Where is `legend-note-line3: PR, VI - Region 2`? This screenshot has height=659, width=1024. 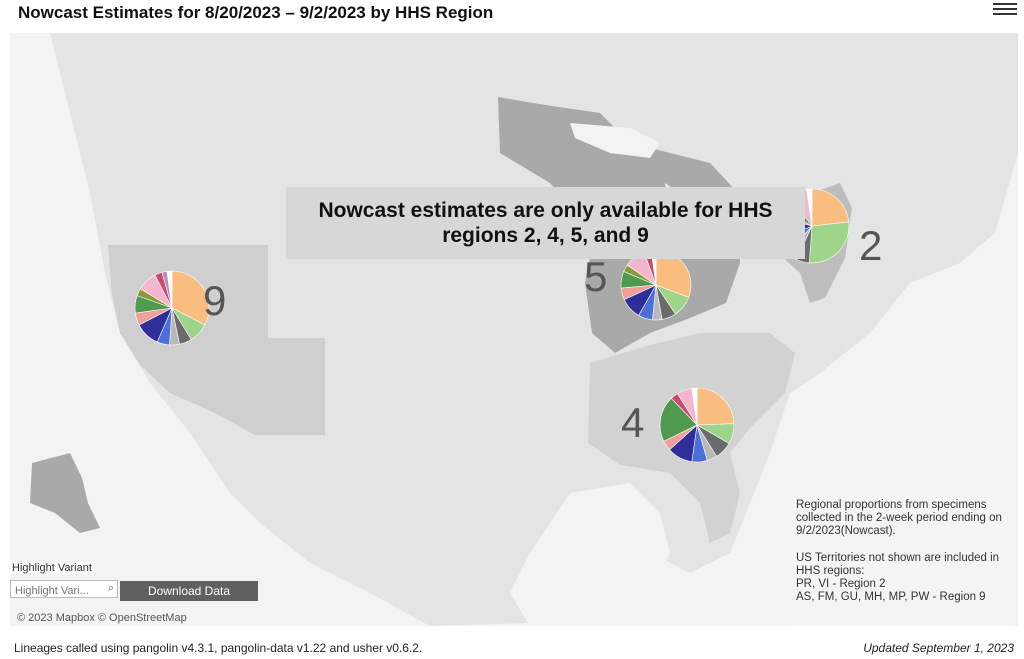 legend-note-line3: PR, VI - Region 2 is located at coordinates (841, 584).